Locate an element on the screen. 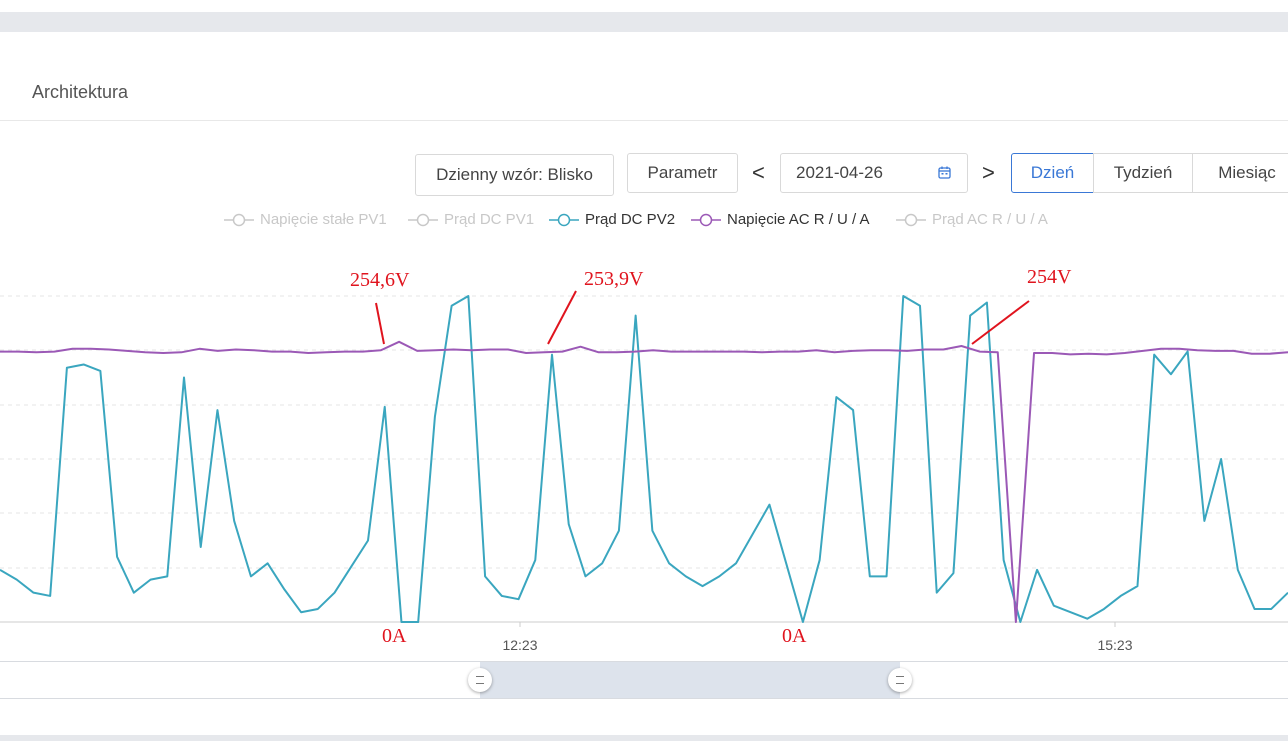 The image size is (1288, 741). next-date-arrow-icon: > is located at coordinates (988, 172).